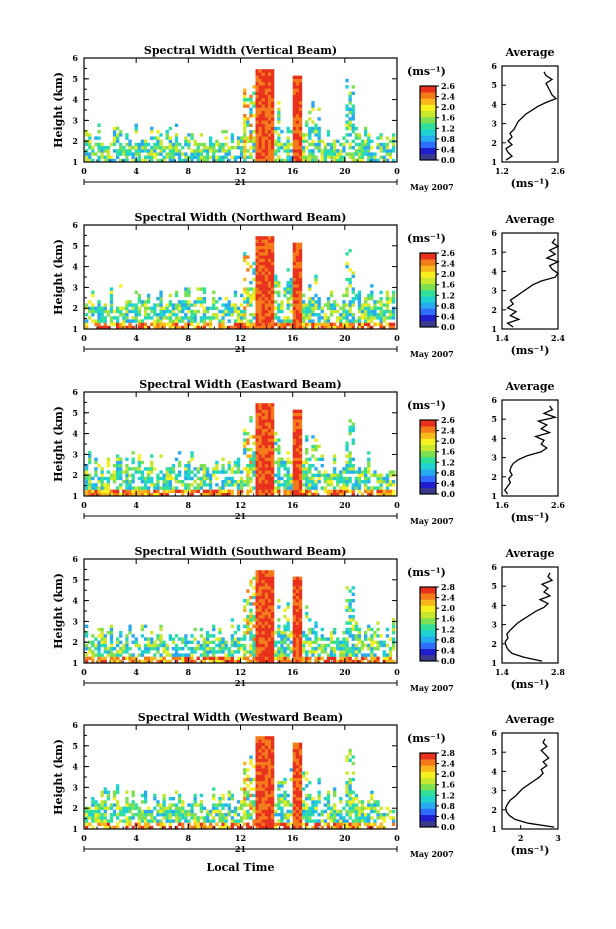 This screenshot has width=616, height=929. Describe the element at coordinates (448, 494) in the screenshot. I see `colorbar-tick-label: 0.0` at that location.